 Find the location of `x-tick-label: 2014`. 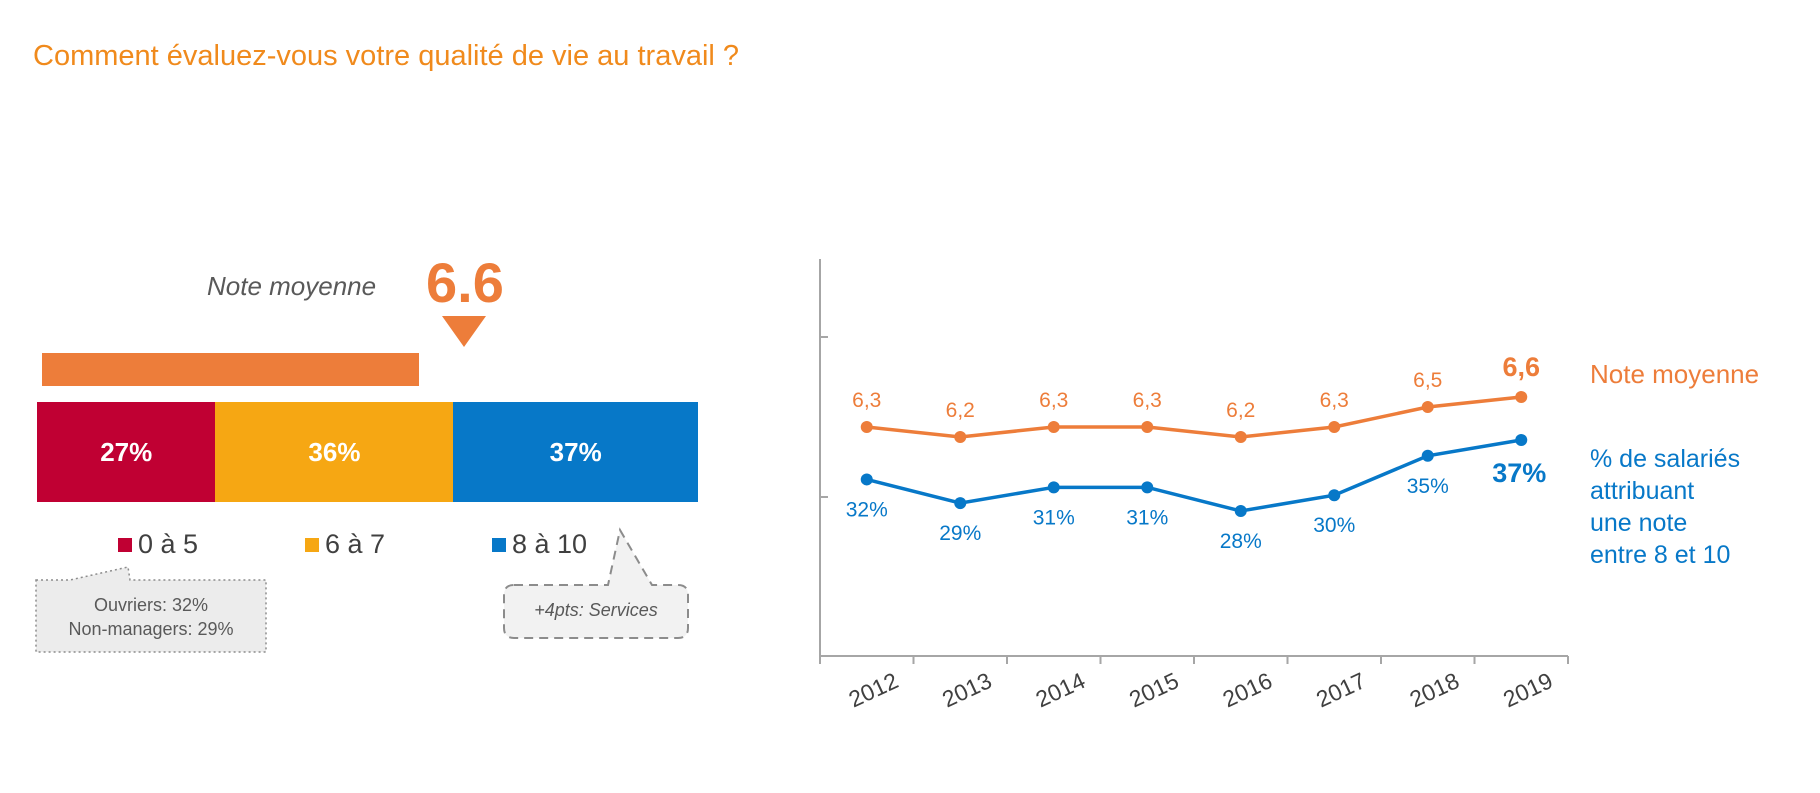

x-tick-label: 2014 is located at coordinates (1061, 689).